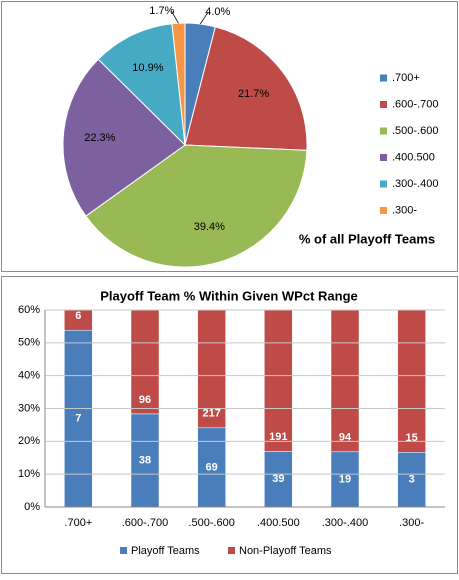  What do you see at coordinates (217, 12) in the screenshot?
I see `pie-label: 4.0%` at bounding box center [217, 12].